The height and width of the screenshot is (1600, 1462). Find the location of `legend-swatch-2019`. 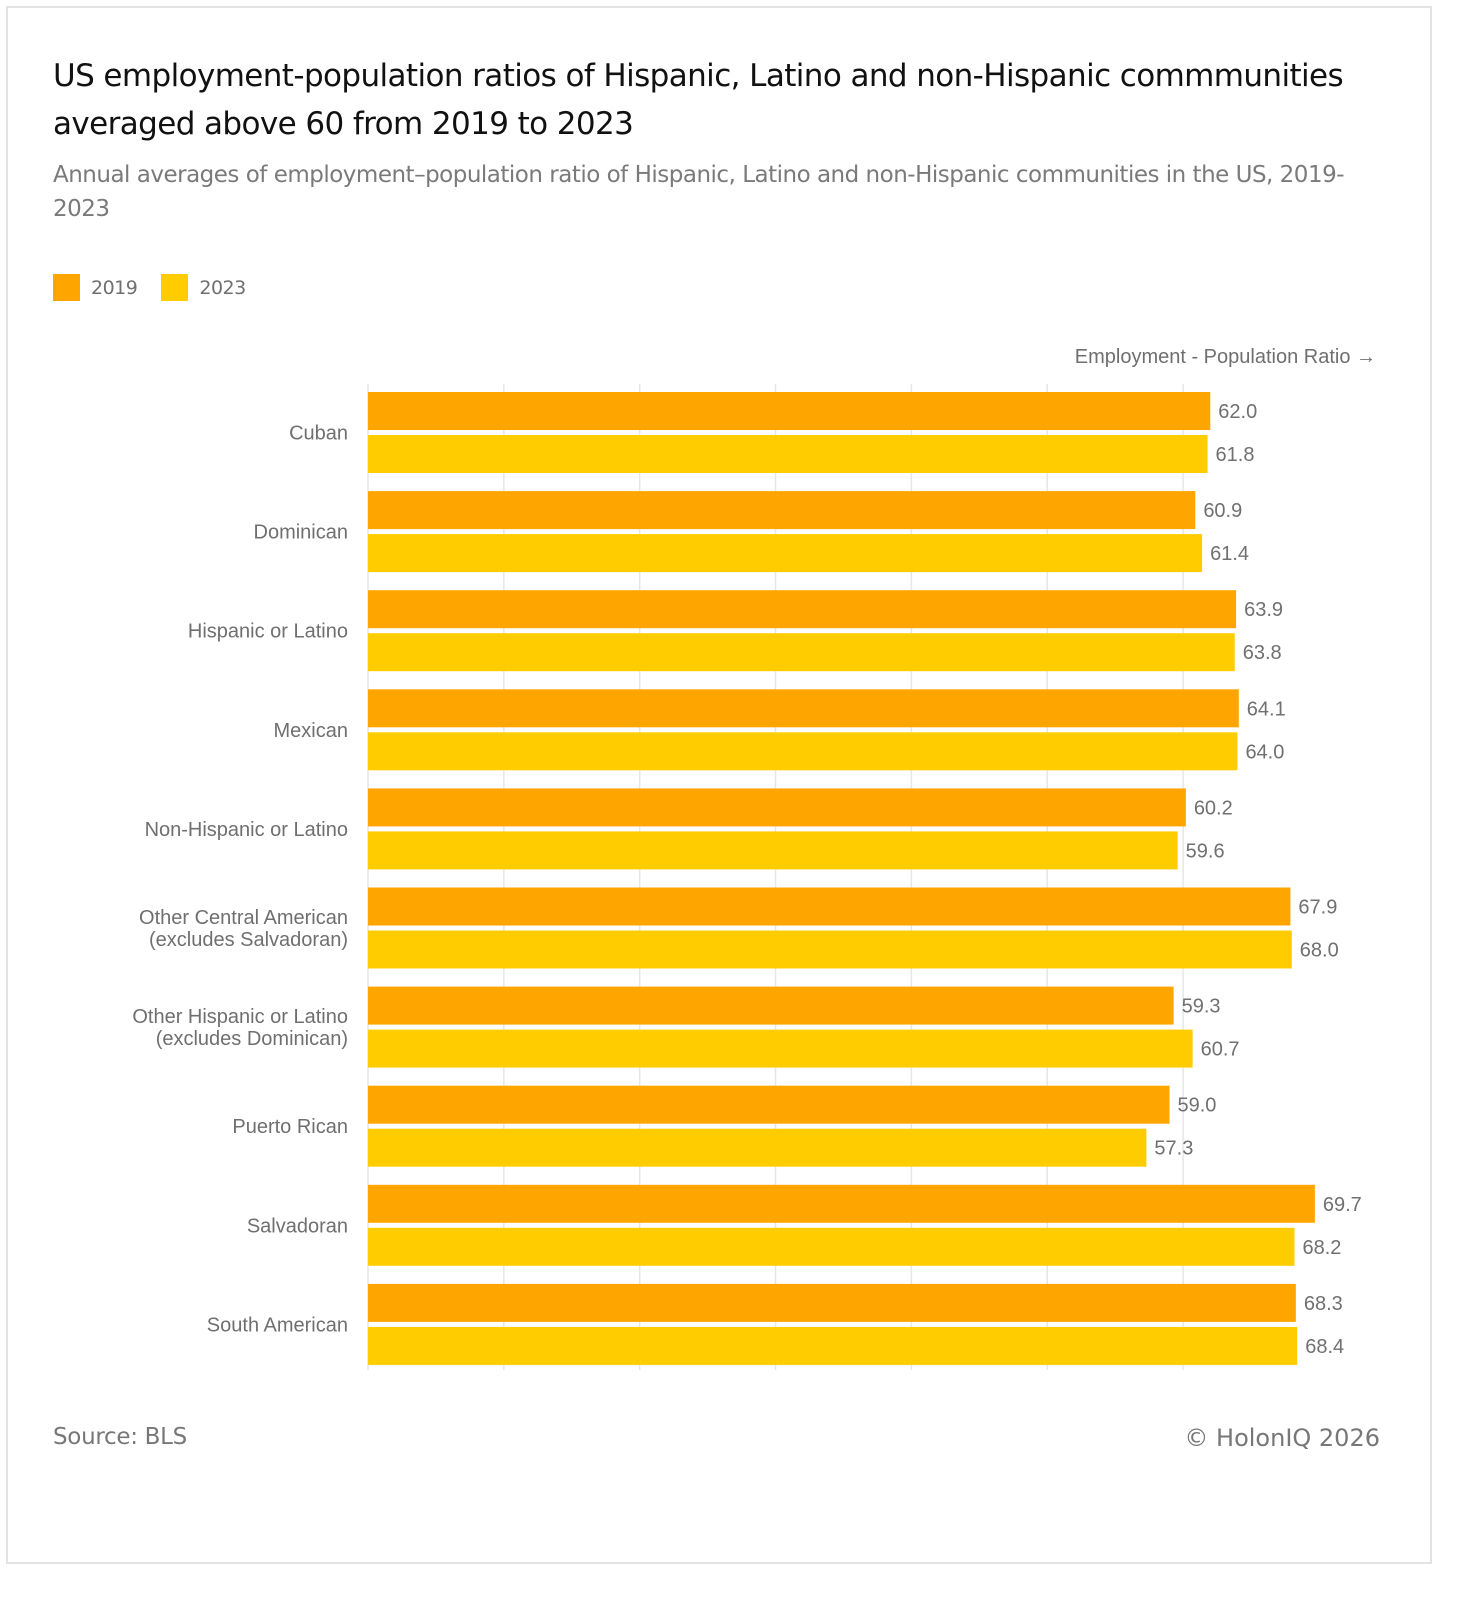

legend-swatch-2019 is located at coordinates (66, 287).